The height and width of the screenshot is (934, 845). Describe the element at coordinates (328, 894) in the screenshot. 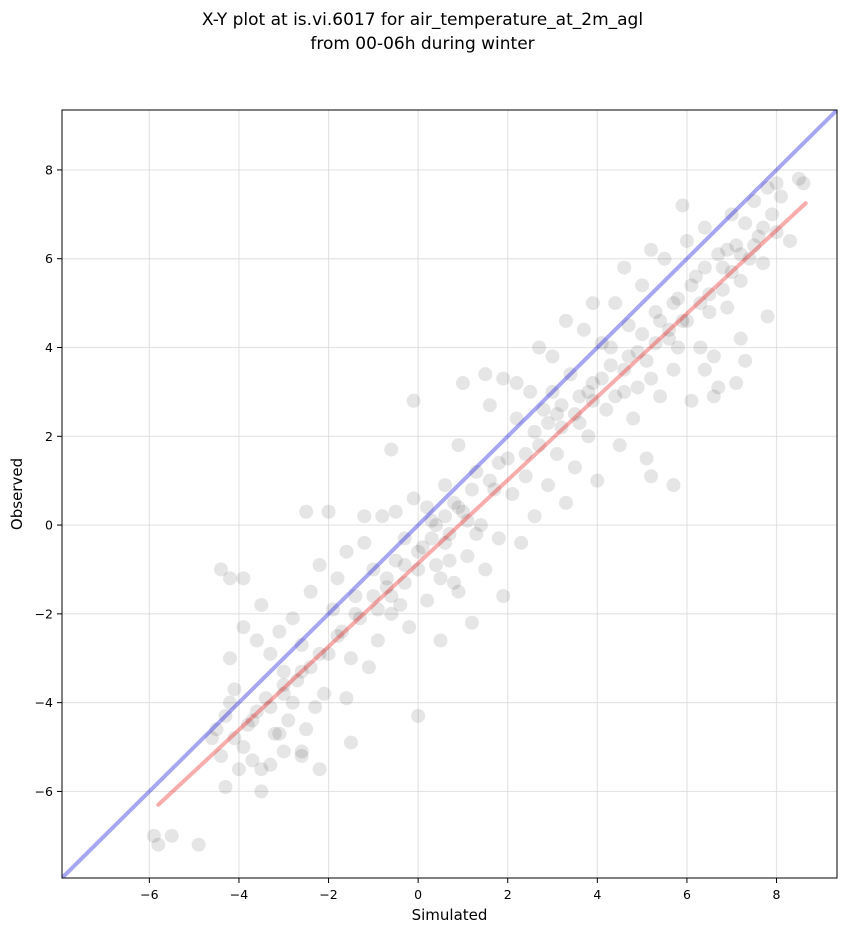

I see `x-tick-label: −2` at that location.